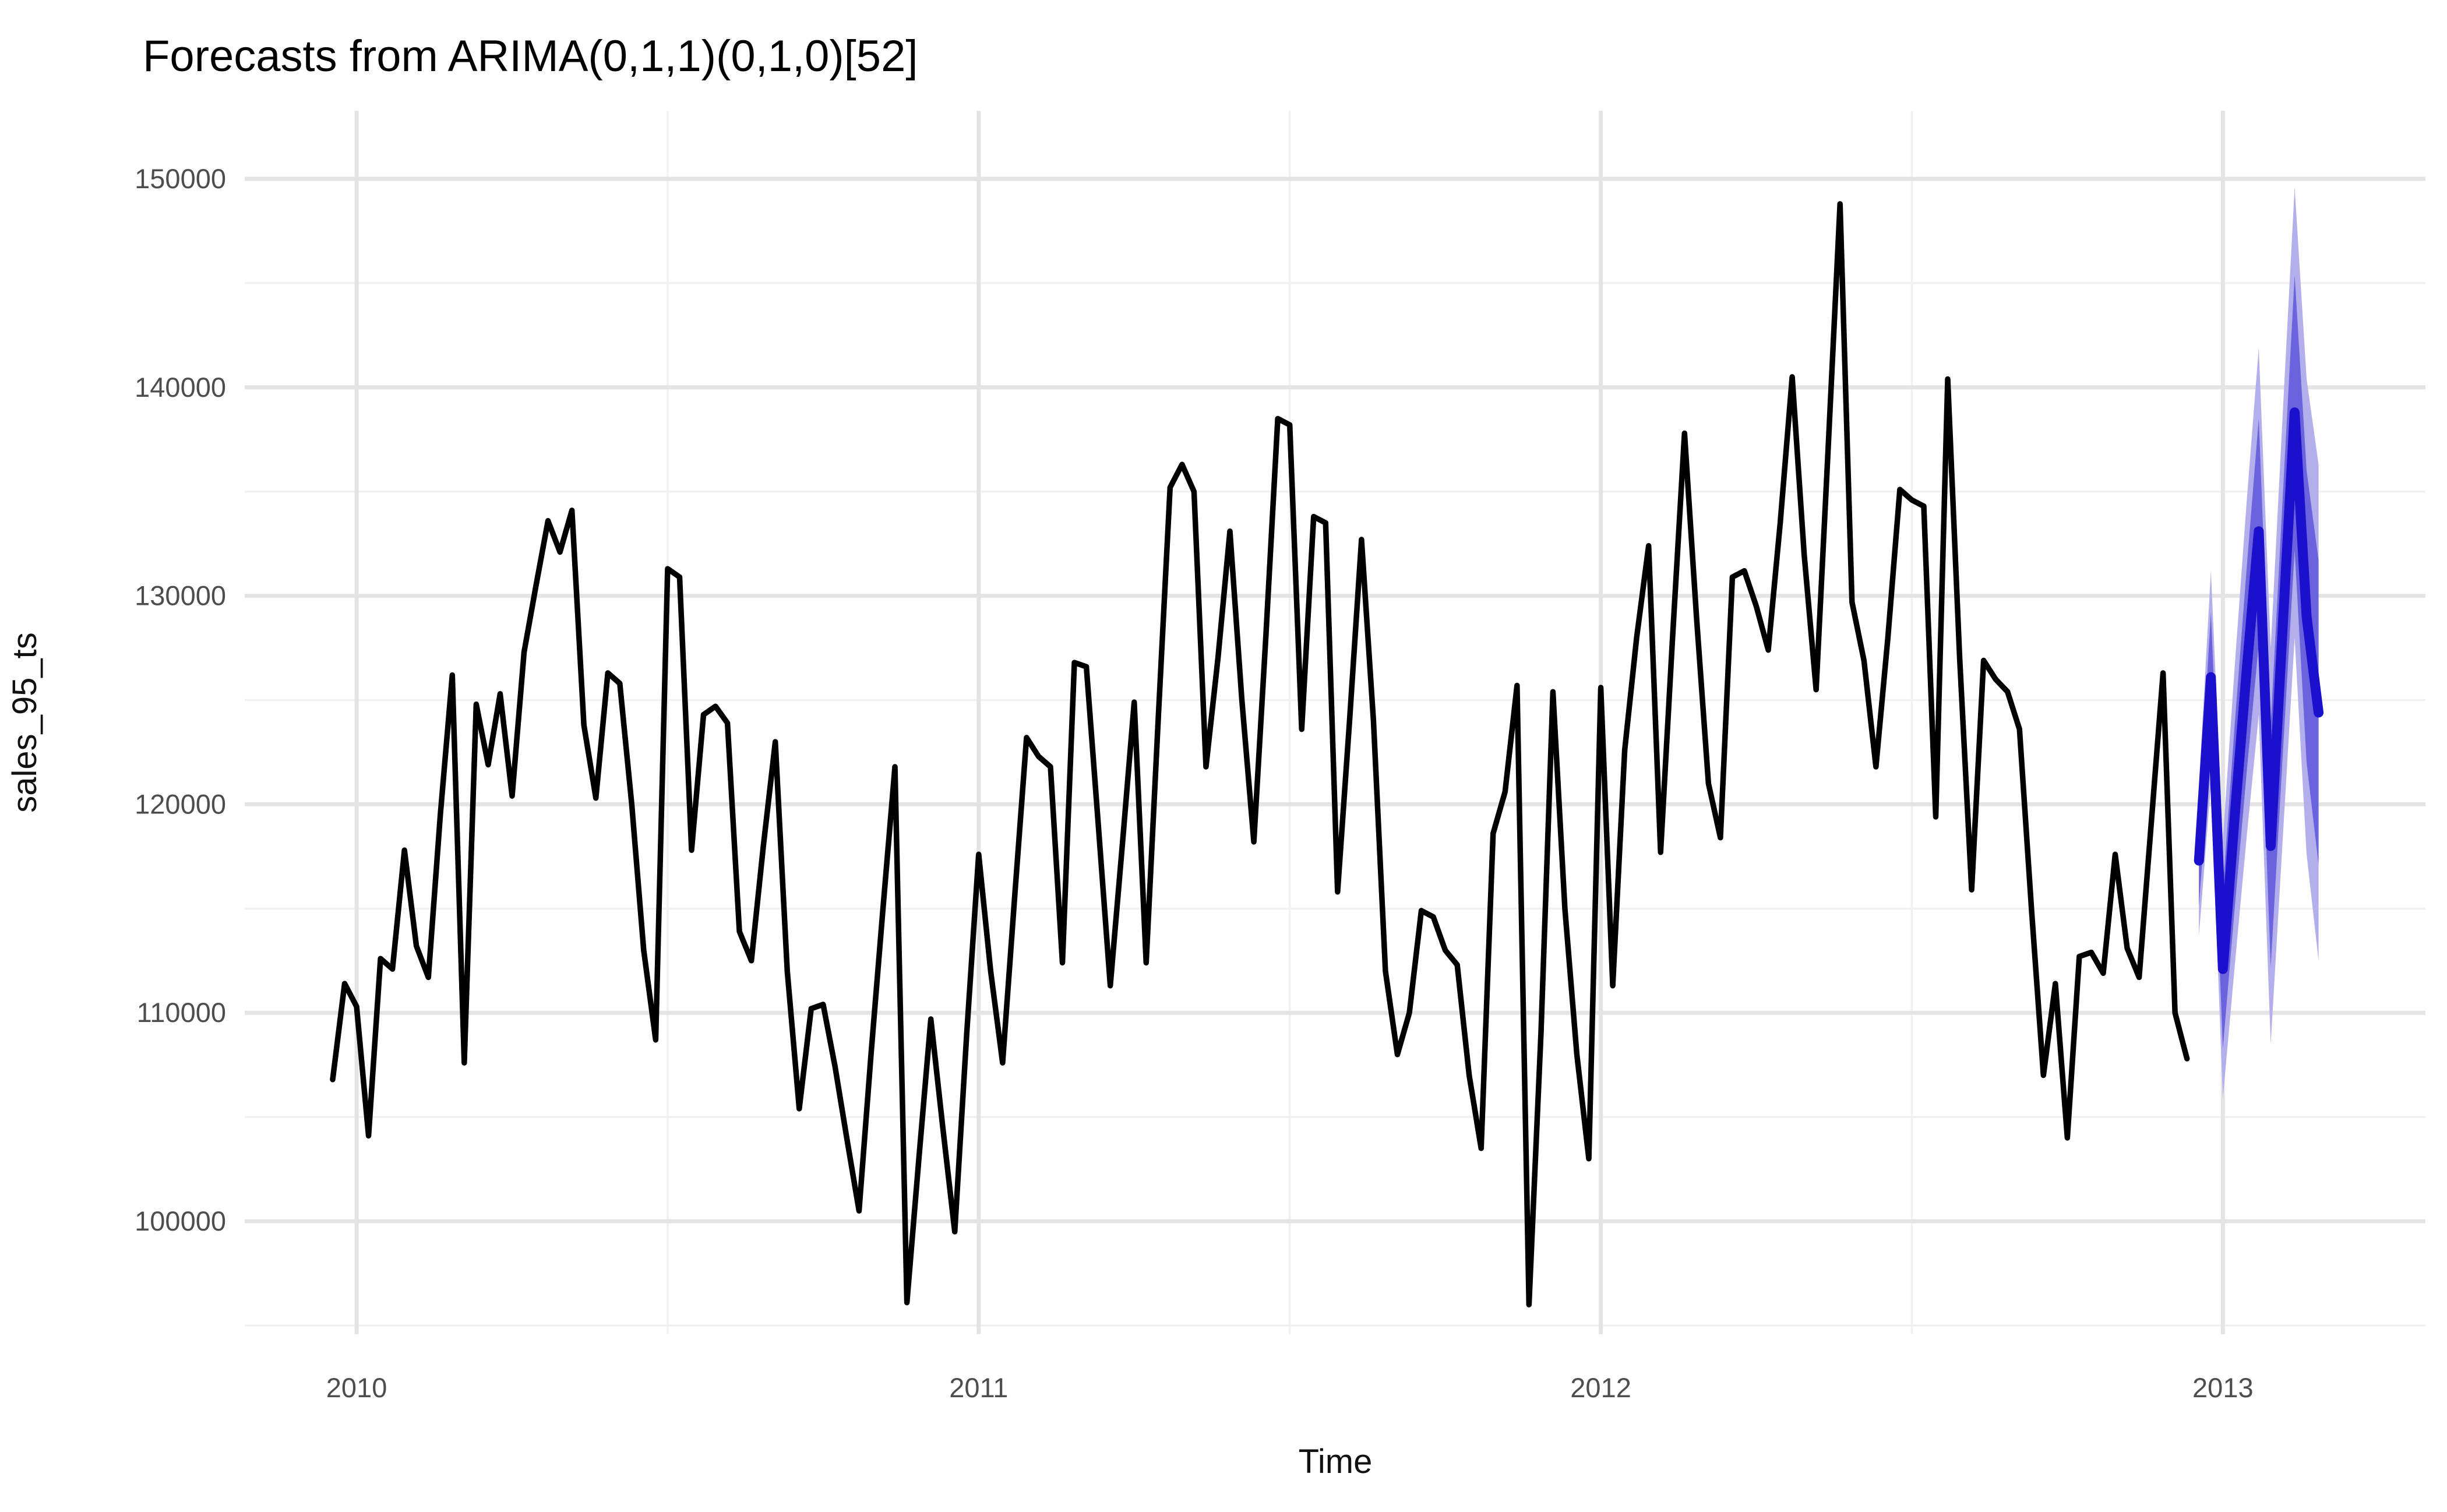  What do you see at coordinates (180, 388) in the screenshot?
I see `y-tick-label: 140000` at bounding box center [180, 388].